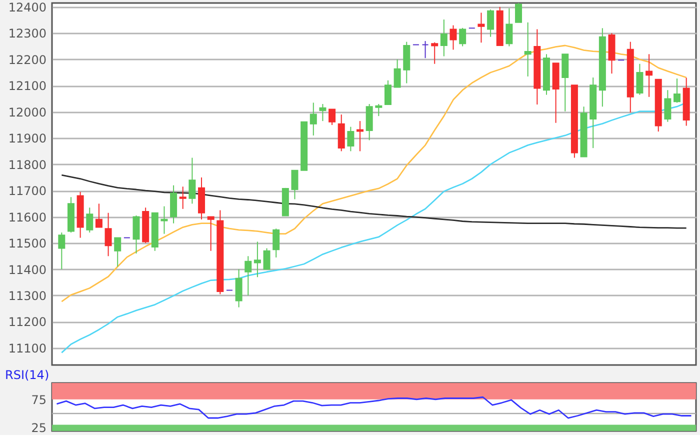 This screenshot has width=700, height=441. Describe the element at coordinates (27, 269) in the screenshot. I see `y-tick-label: 11400` at that location.